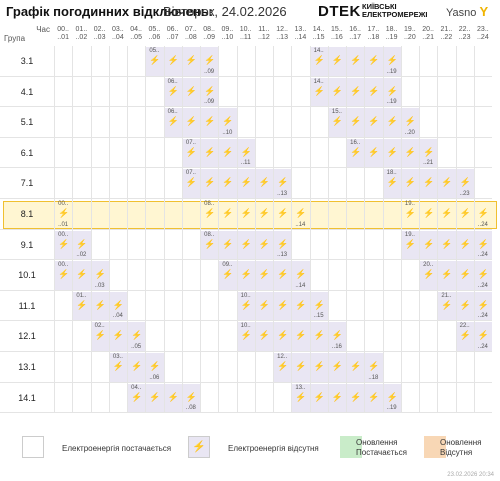  What do you see at coordinates (484, 11) in the screenshot?
I see `yasno-mark-icon: Y` at bounding box center [484, 11].